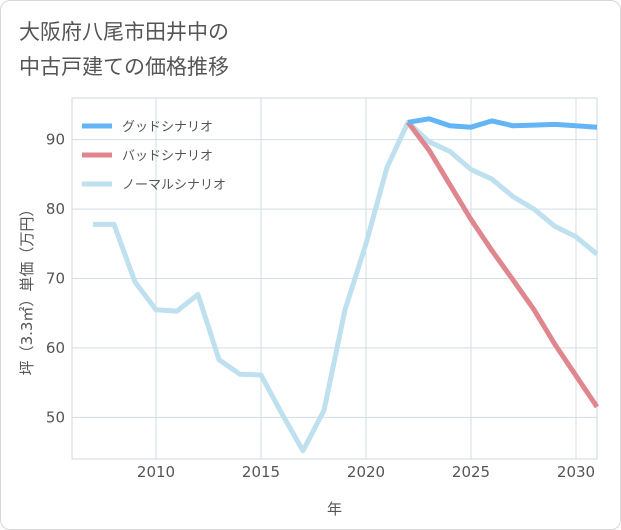 Image resolution: width=621 pixels, height=530 pixels. I want to click on y-tick-label: 70, so click(55, 279).